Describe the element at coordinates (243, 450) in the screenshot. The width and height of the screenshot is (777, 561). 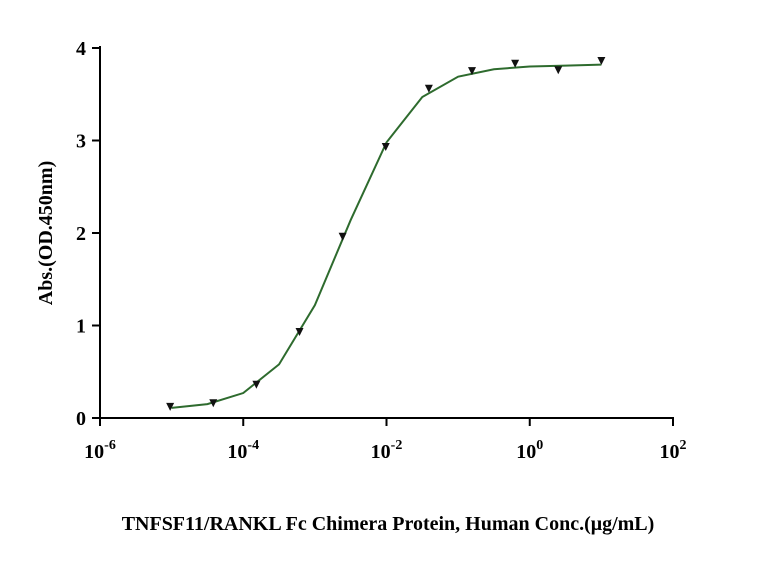
I see `x-tick-label: 10⁻⁴` at that location.